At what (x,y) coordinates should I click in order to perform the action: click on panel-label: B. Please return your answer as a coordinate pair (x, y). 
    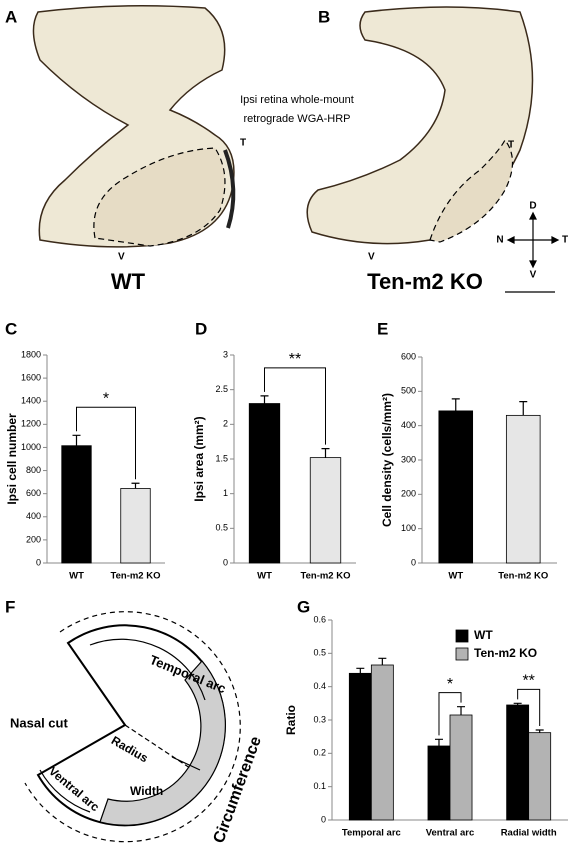
    Looking at the image, I should click on (324, 16).